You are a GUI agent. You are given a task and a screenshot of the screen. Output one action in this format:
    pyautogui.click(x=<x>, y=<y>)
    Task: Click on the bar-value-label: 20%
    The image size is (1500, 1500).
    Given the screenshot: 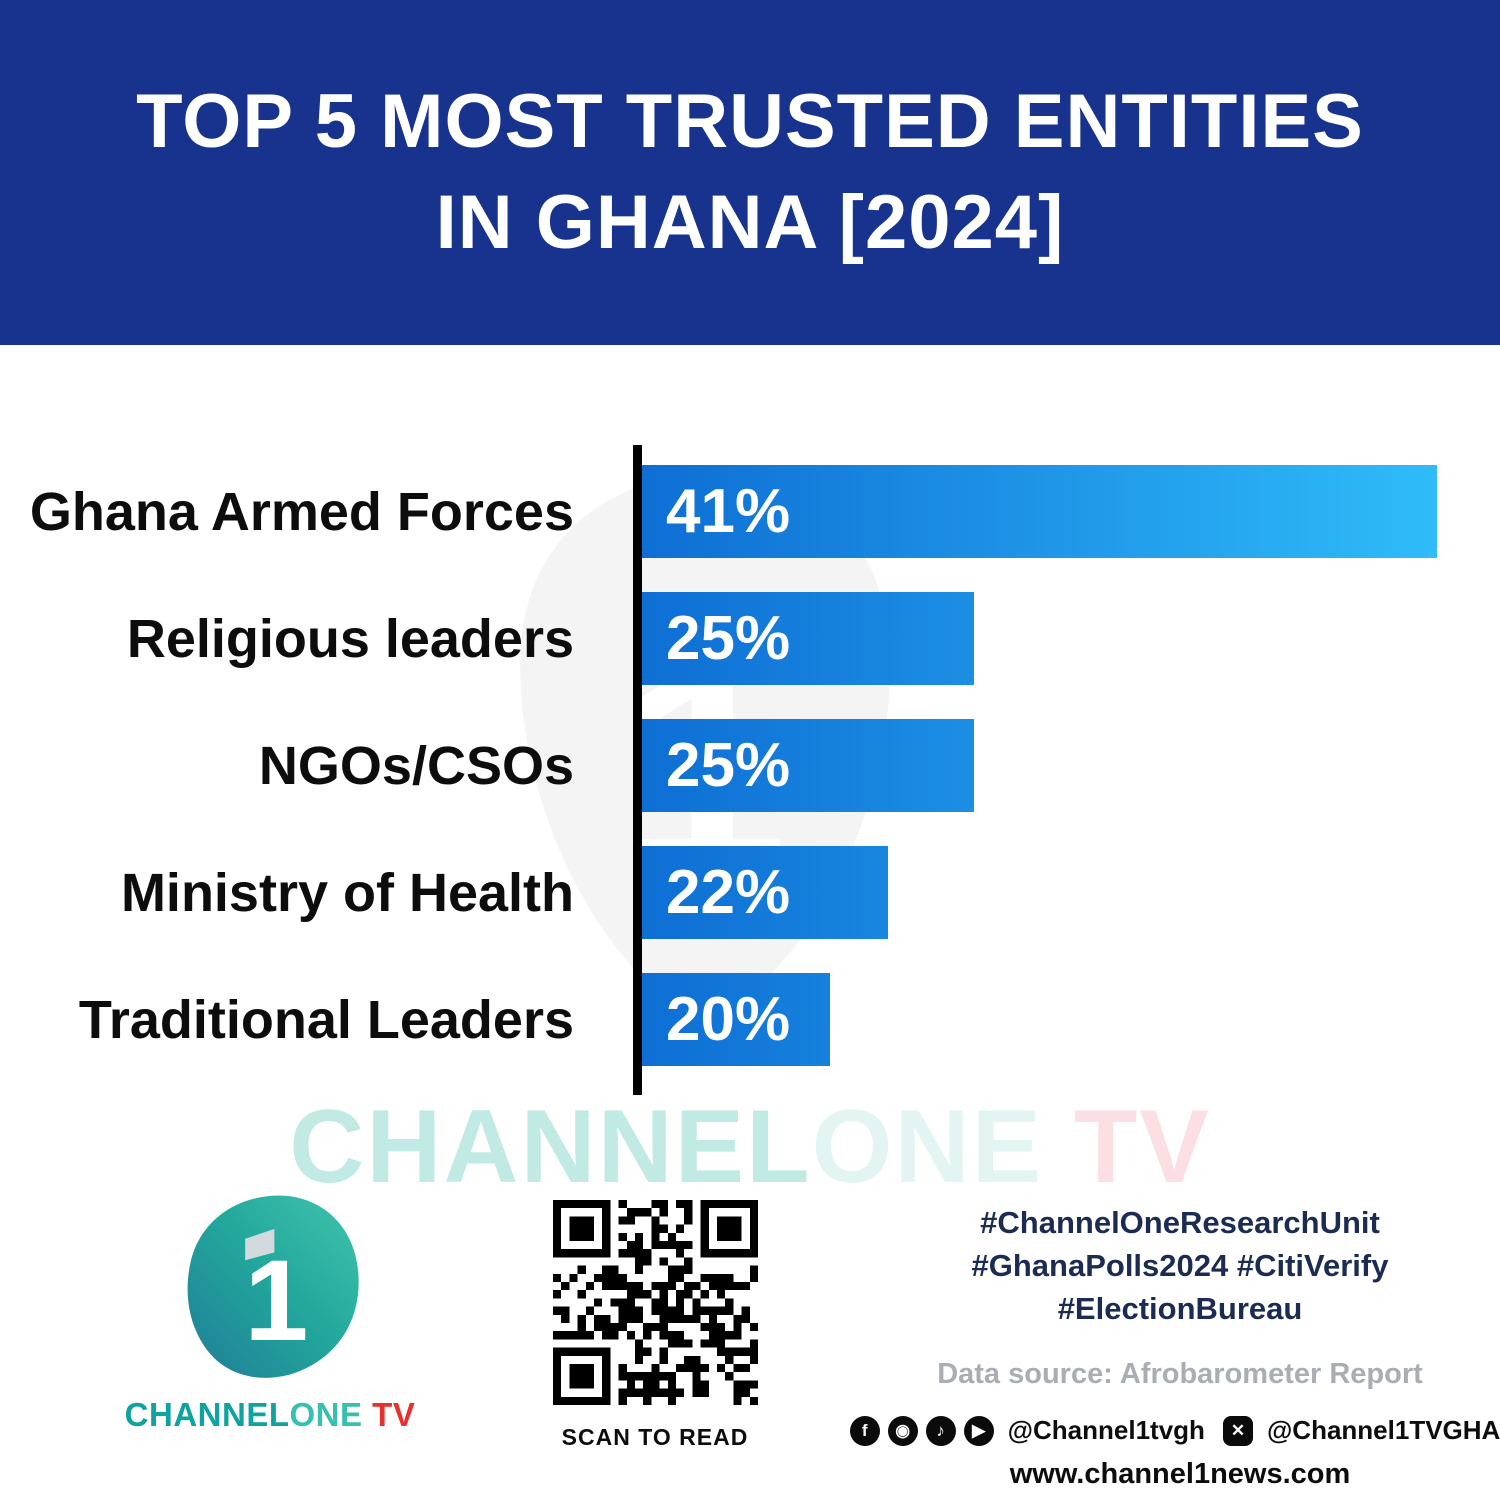 What is the action you would take?
    pyautogui.click(x=728, y=1019)
    